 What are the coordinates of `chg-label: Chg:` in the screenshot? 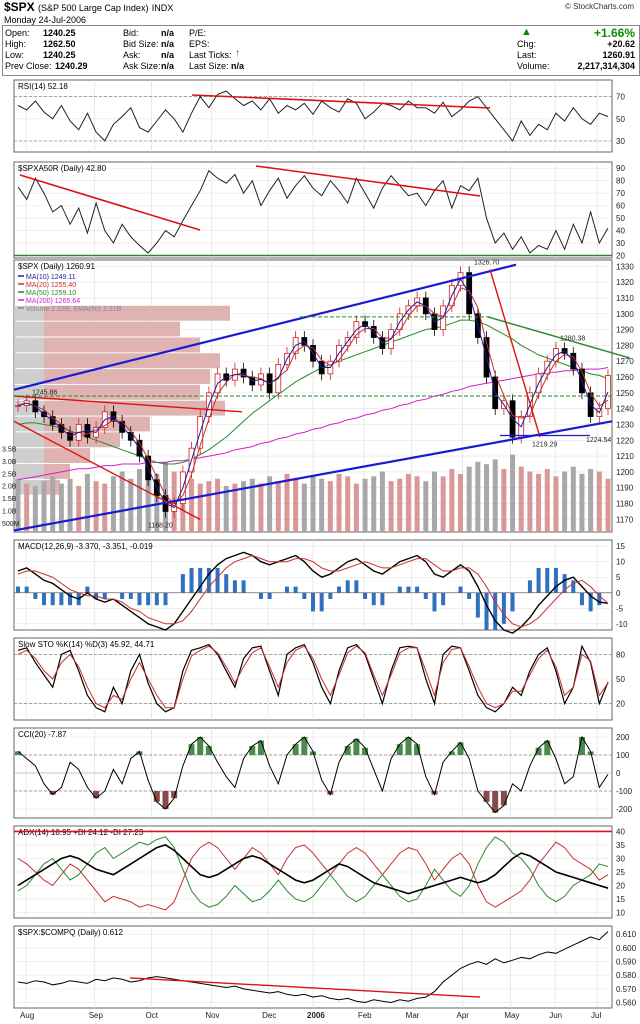 It's located at (527, 44).